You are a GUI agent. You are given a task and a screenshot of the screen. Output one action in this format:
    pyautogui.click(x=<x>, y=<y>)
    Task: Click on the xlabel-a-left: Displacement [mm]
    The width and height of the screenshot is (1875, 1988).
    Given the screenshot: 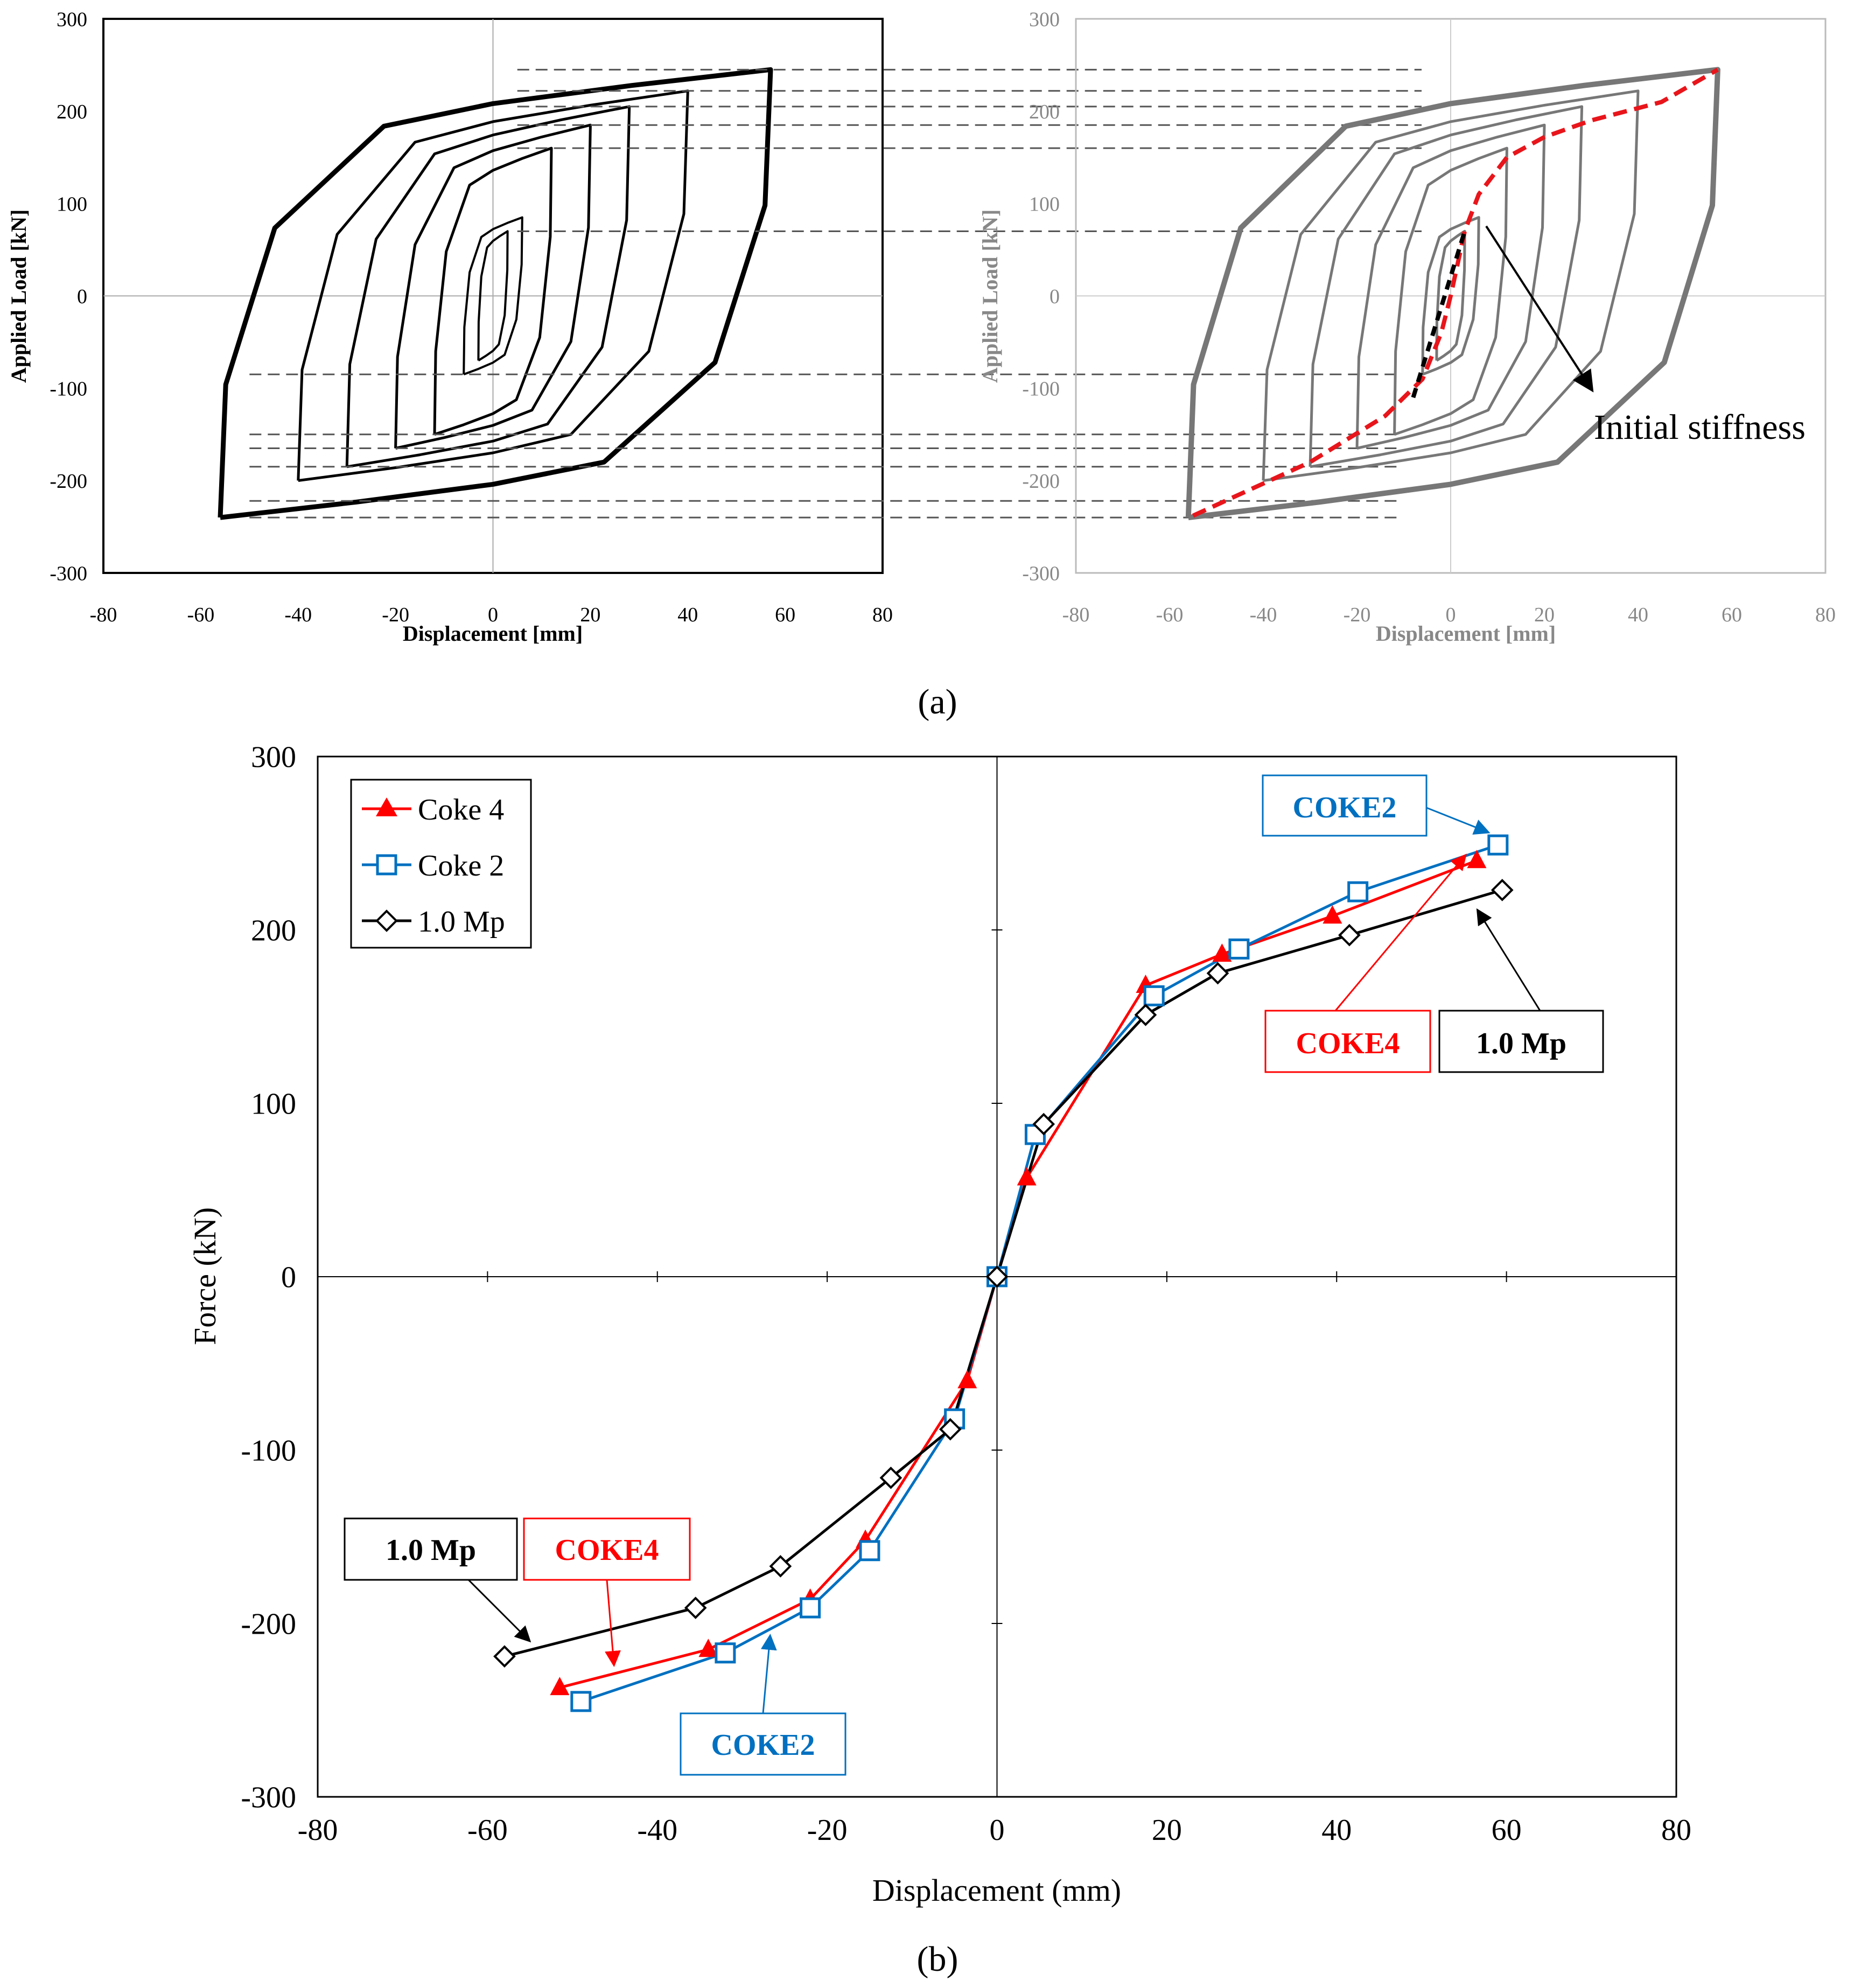 What is the action you would take?
    pyautogui.click(x=493, y=633)
    